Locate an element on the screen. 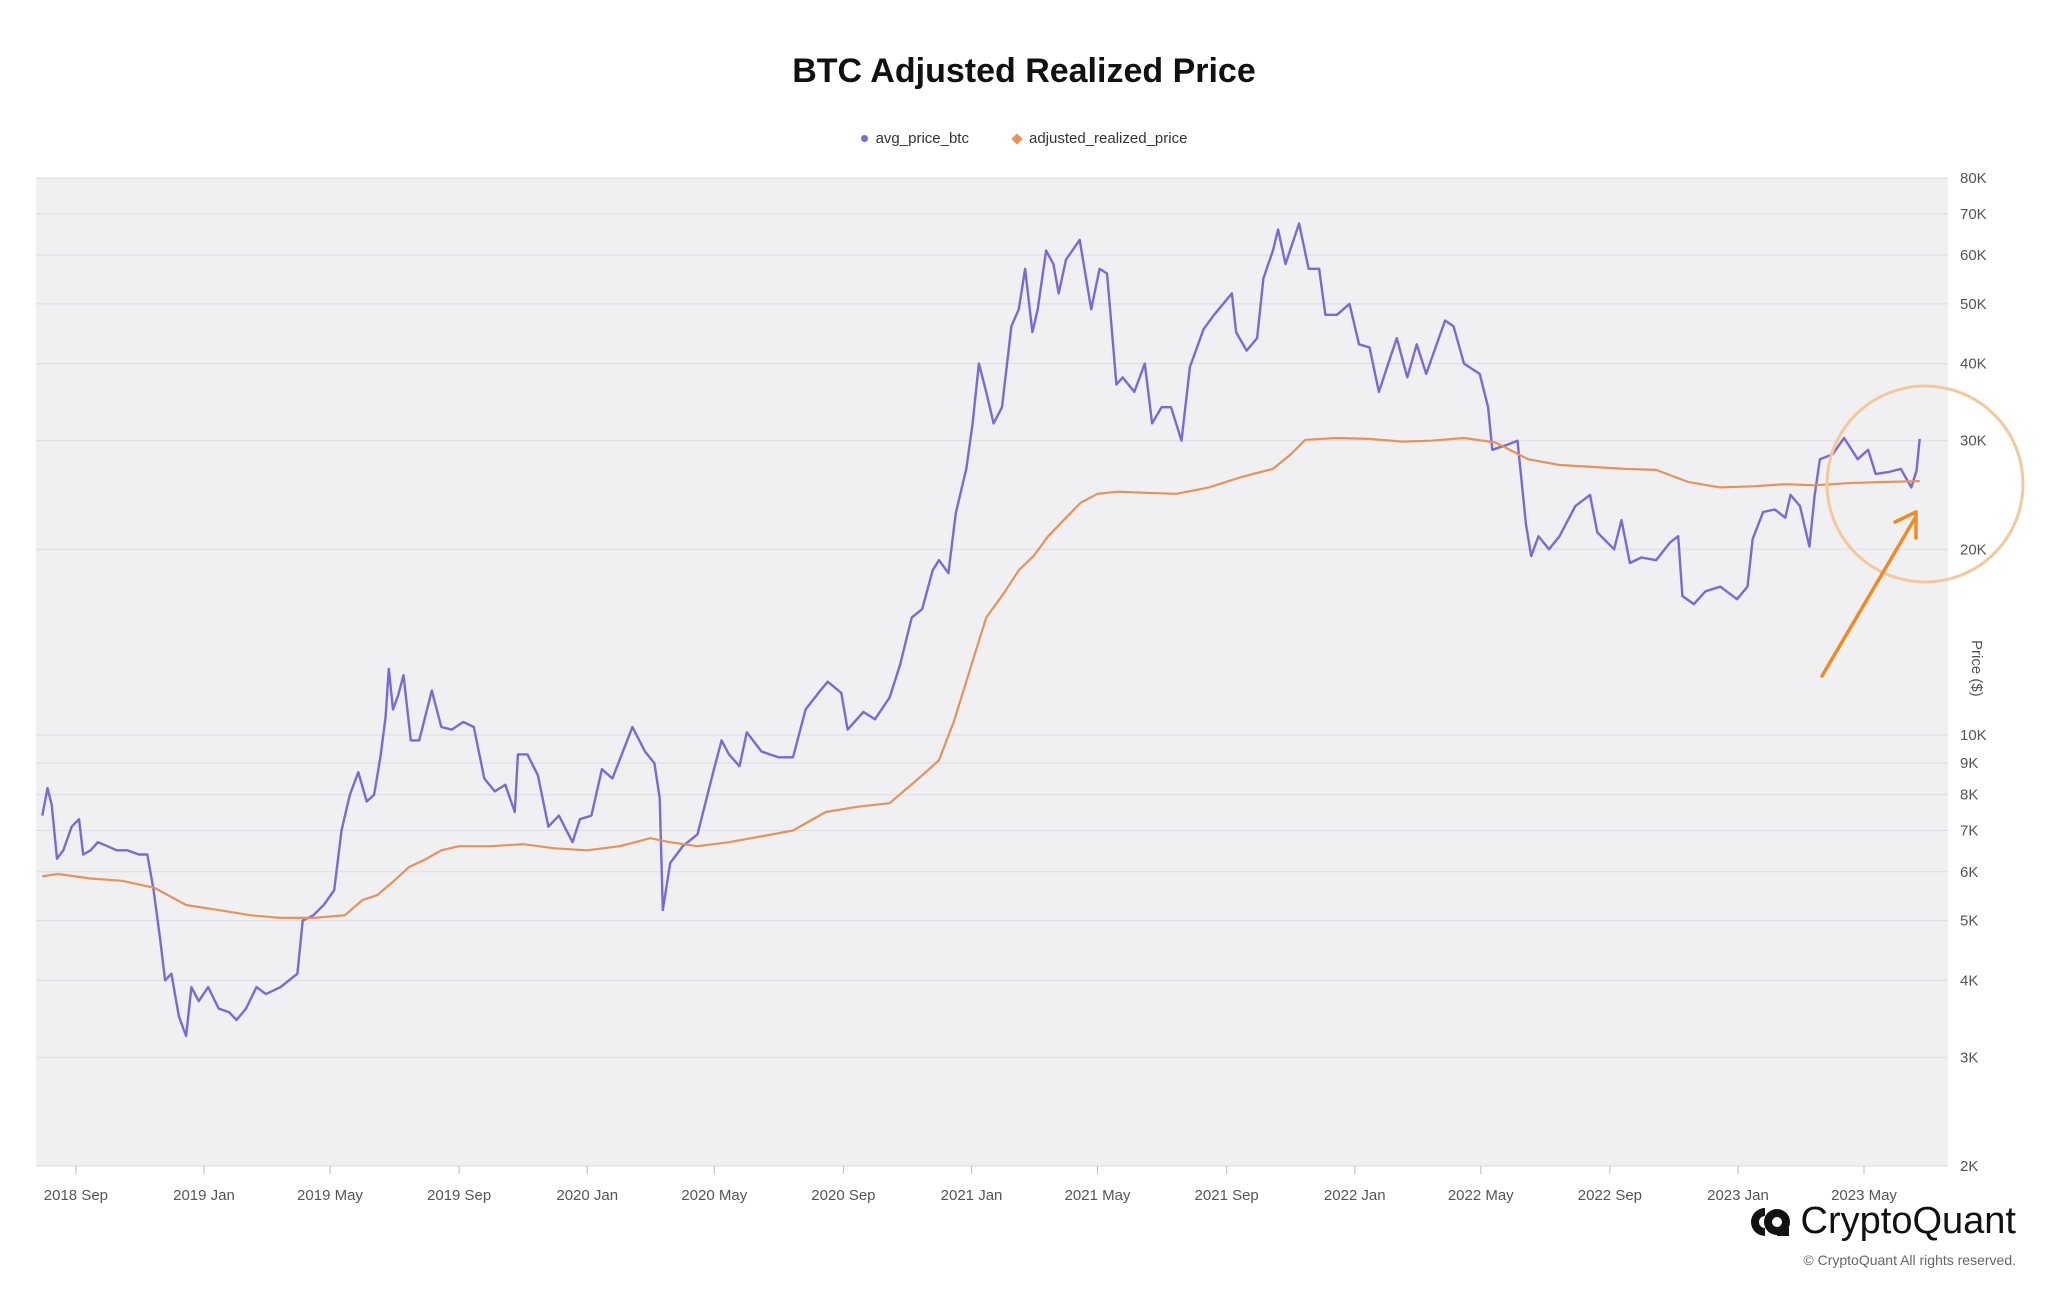 The height and width of the screenshot is (1290, 2048). chart-title: BTC Adjusted Realized Price is located at coordinates (1024, 71).